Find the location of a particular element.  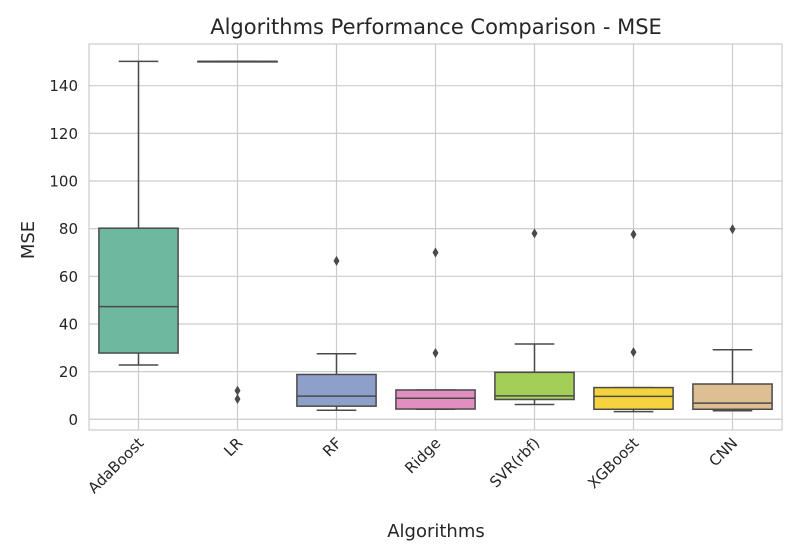

box-rf is located at coordinates (336, 333).